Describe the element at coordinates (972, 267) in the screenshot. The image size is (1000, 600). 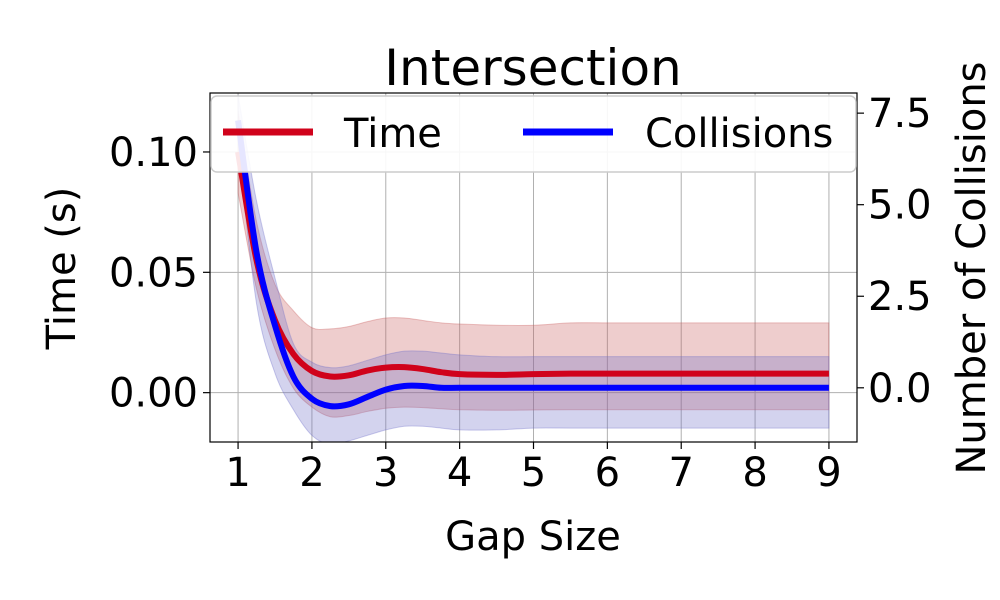
I see `y-right-axis-title: Number of Collisions` at that location.